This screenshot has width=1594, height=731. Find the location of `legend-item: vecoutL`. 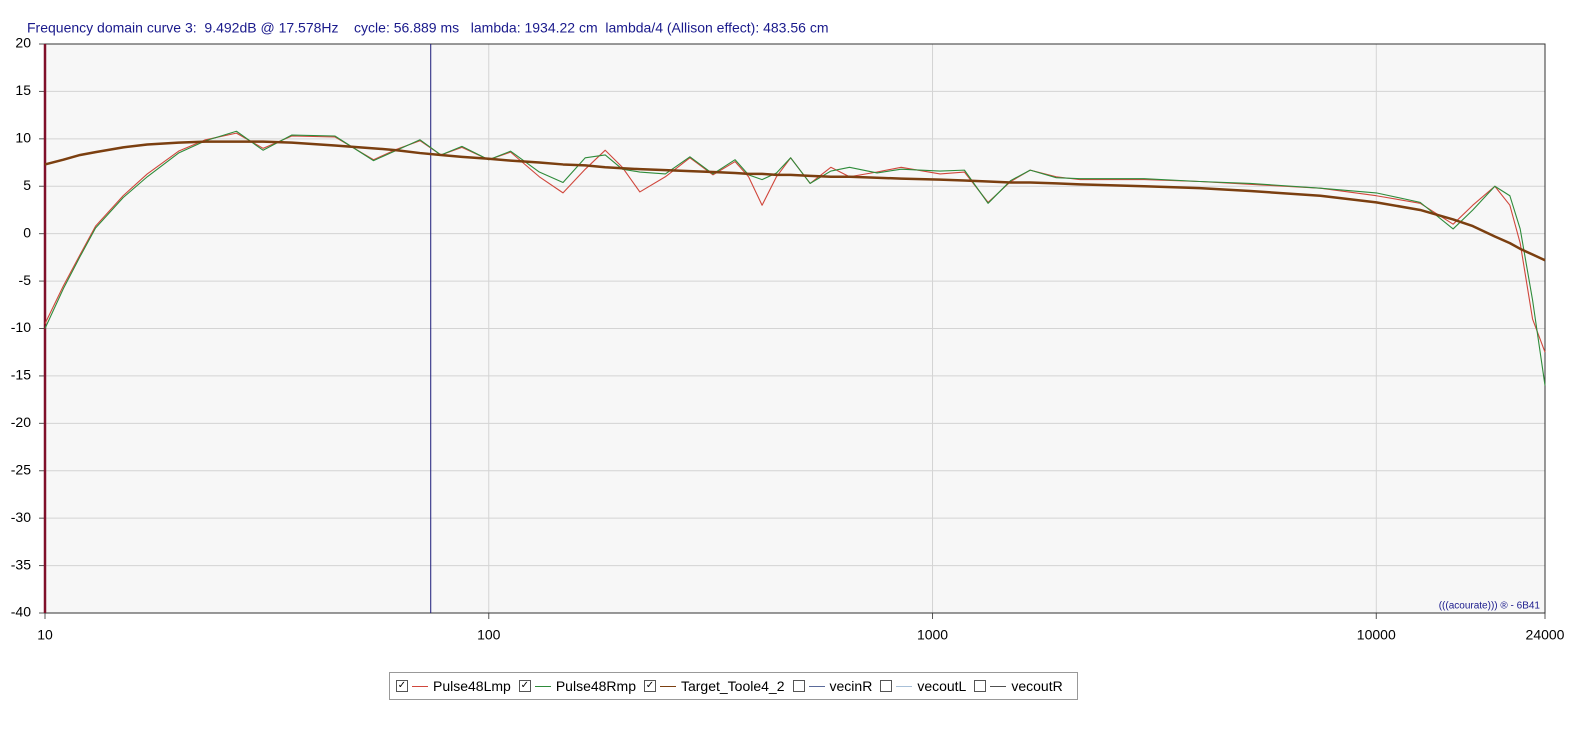

legend-item: vecoutL is located at coordinates (923, 686).